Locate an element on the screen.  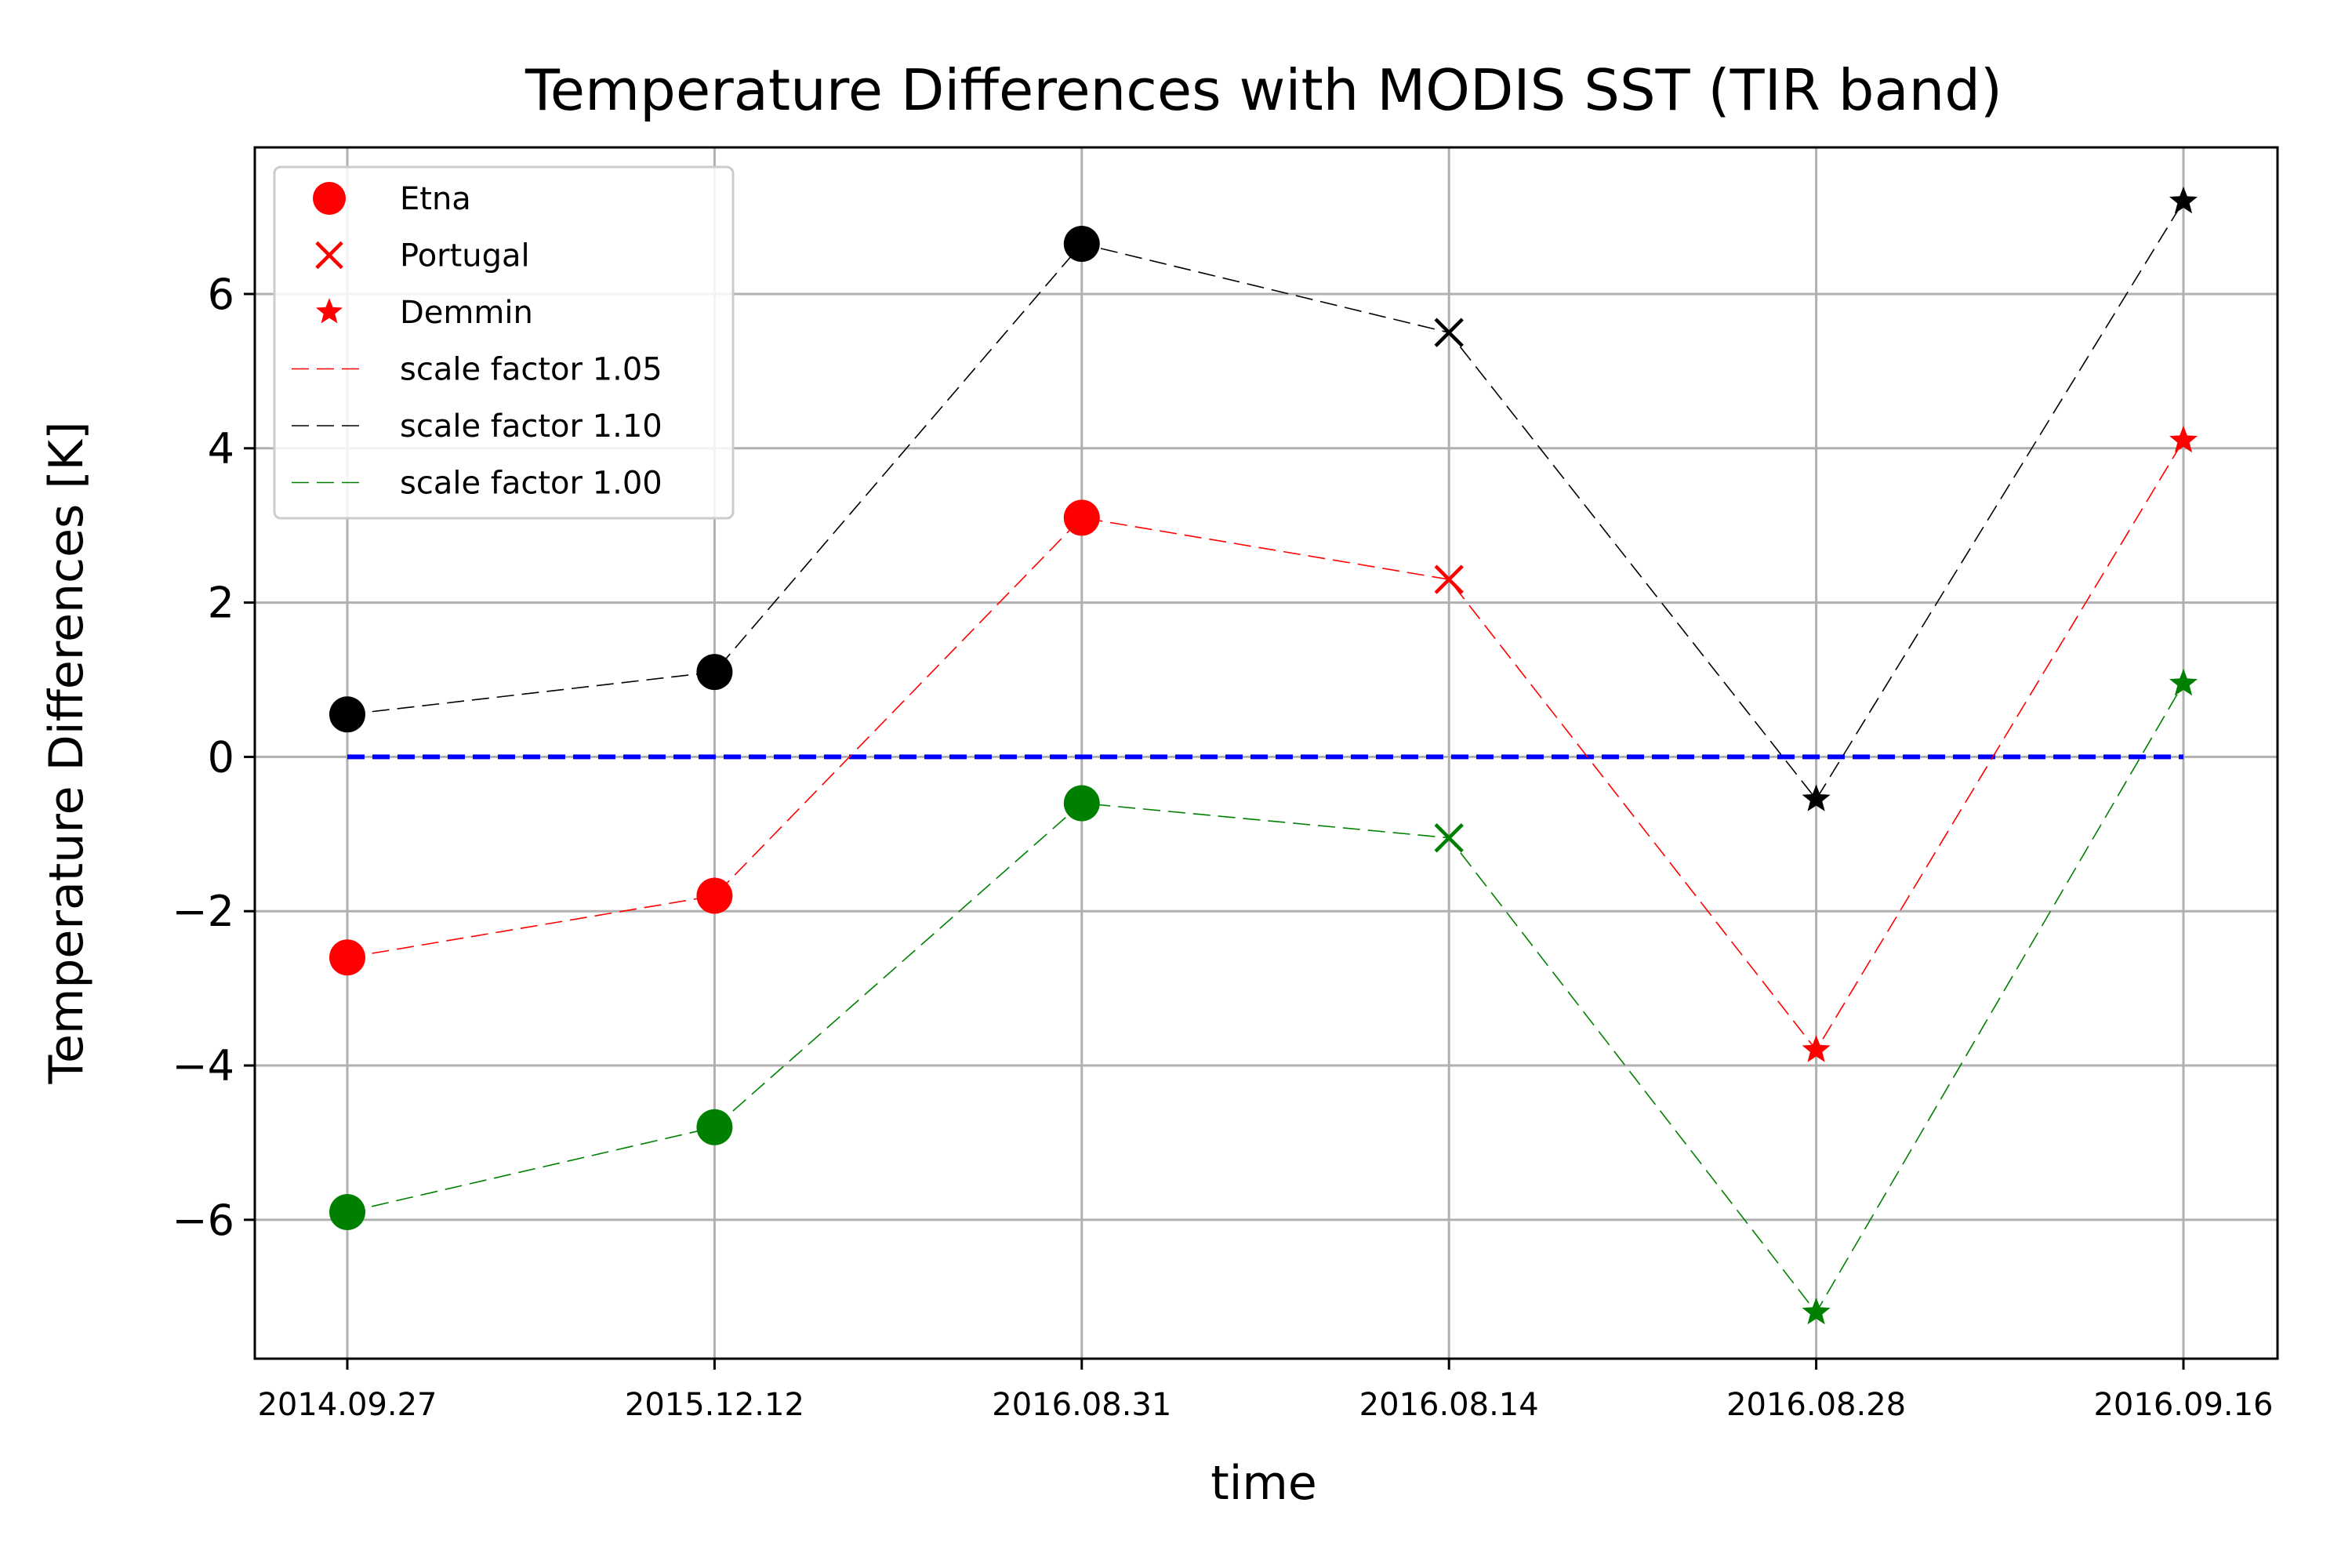
legend-entry: scale factor 1.00 is located at coordinates (477, 484).